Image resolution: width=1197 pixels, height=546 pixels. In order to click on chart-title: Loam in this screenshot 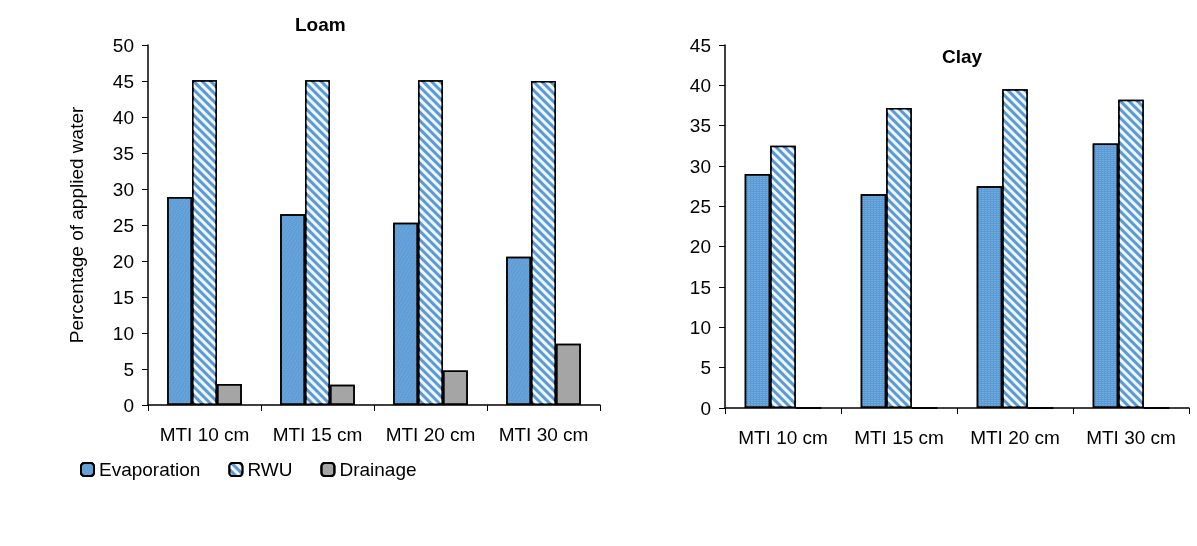, I will do `click(320, 24)`.